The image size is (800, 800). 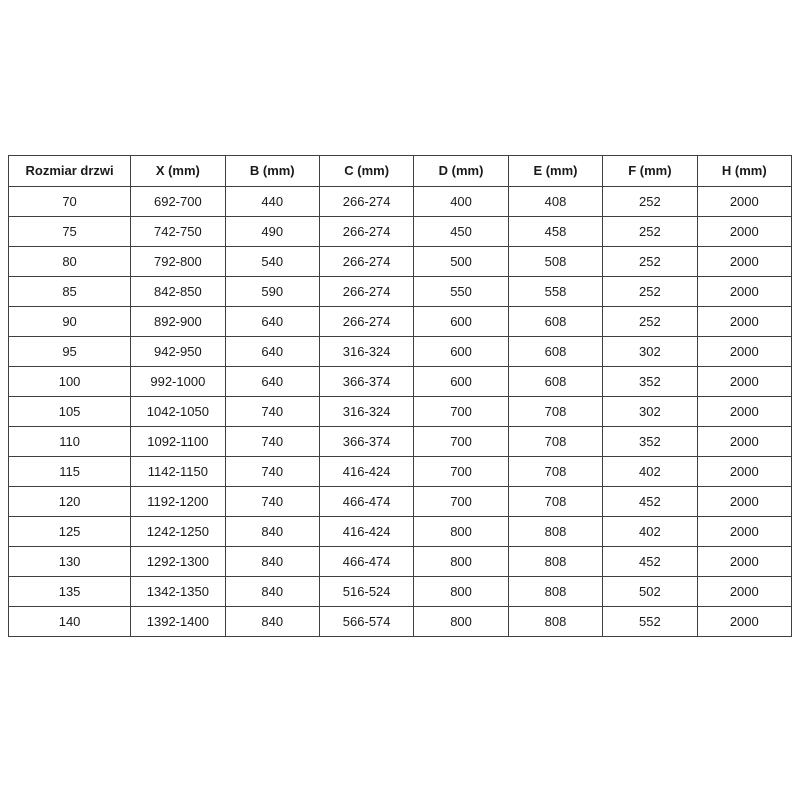 What do you see at coordinates (69, 531) in the screenshot?
I see `table-cell: 125` at bounding box center [69, 531].